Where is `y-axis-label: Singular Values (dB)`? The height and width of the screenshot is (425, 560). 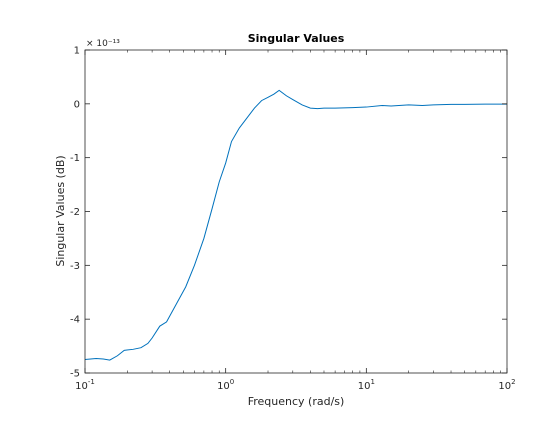
y-axis-label: Singular Values (dB) is located at coordinates (60, 210).